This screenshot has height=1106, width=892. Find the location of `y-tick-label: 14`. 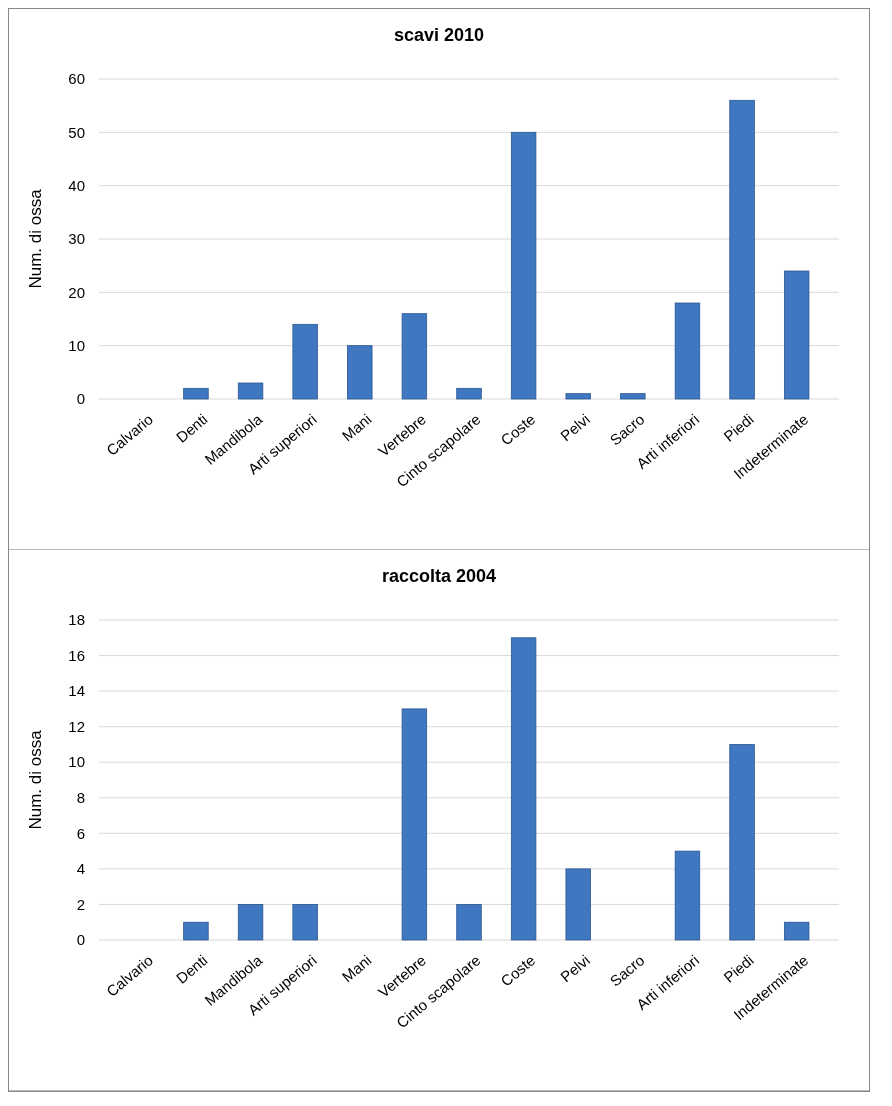

y-tick-label: 14 is located at coordinates (76, 691).